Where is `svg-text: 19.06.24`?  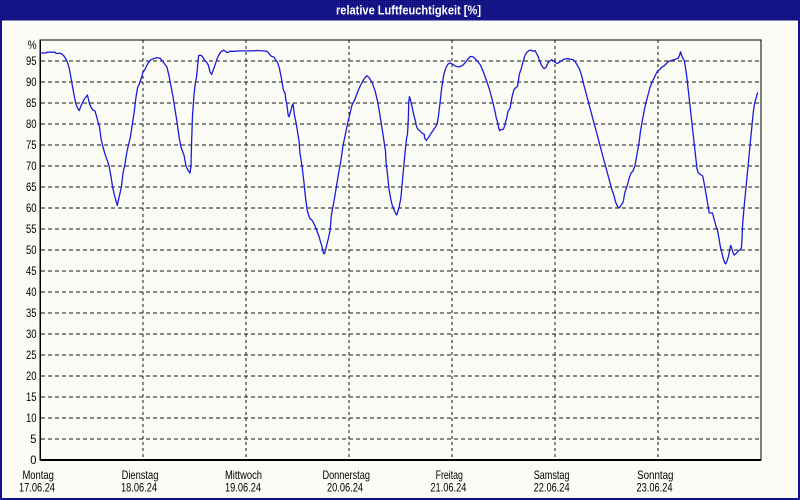 svg-text: 19.06.24 is located at coordinates (243, 487).